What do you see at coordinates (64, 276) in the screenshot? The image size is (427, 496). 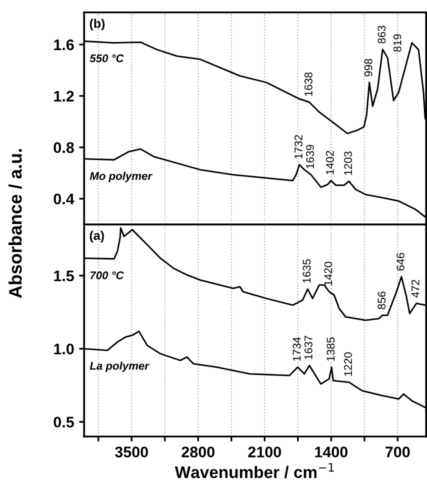 I see `y-tick-label: 1.5` at bounding box center [64, 276].